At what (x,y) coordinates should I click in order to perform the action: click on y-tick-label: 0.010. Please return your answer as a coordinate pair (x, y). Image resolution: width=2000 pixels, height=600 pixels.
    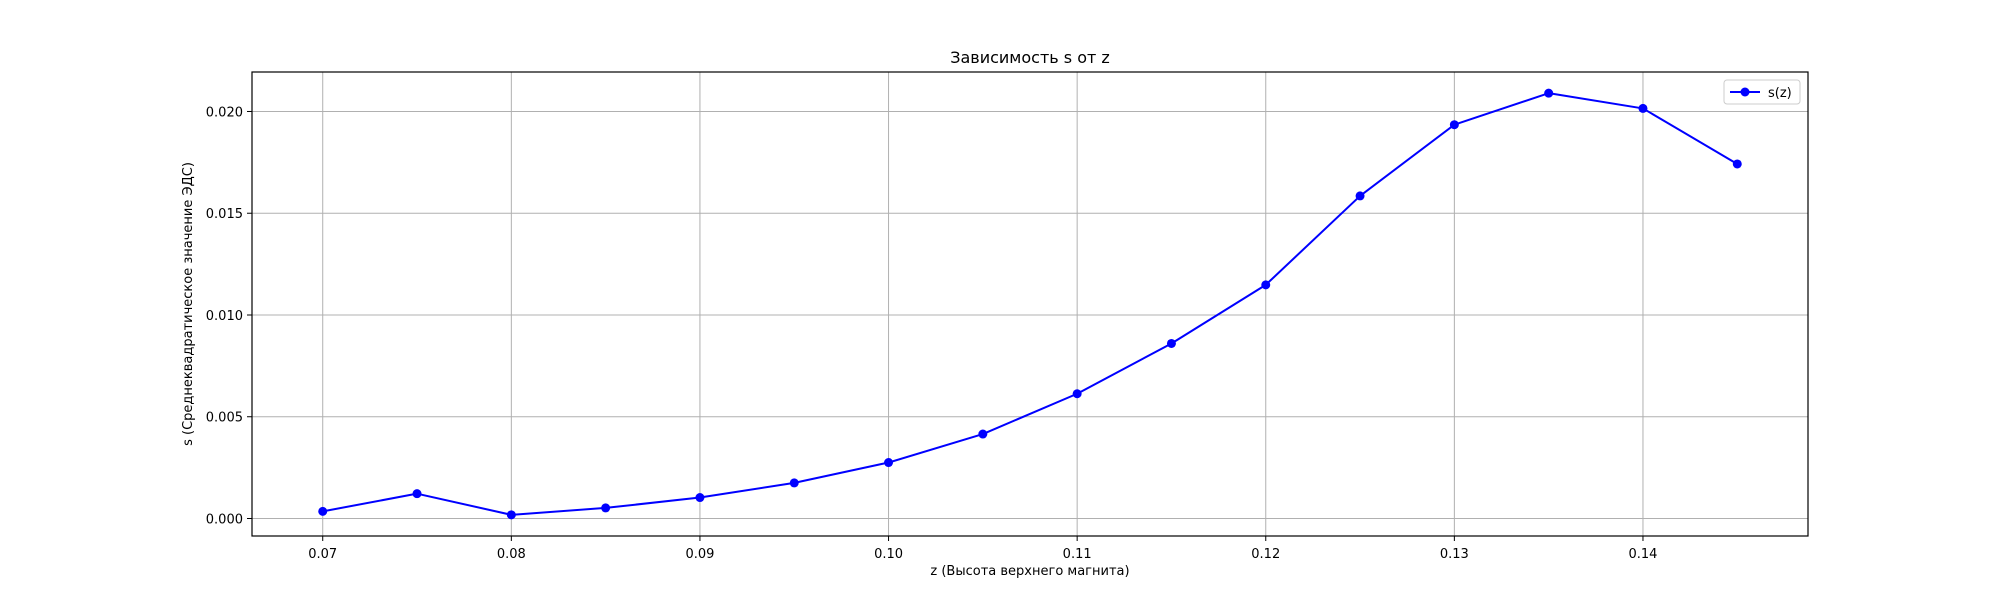
    Looking at the image, I should click on (224, 316).